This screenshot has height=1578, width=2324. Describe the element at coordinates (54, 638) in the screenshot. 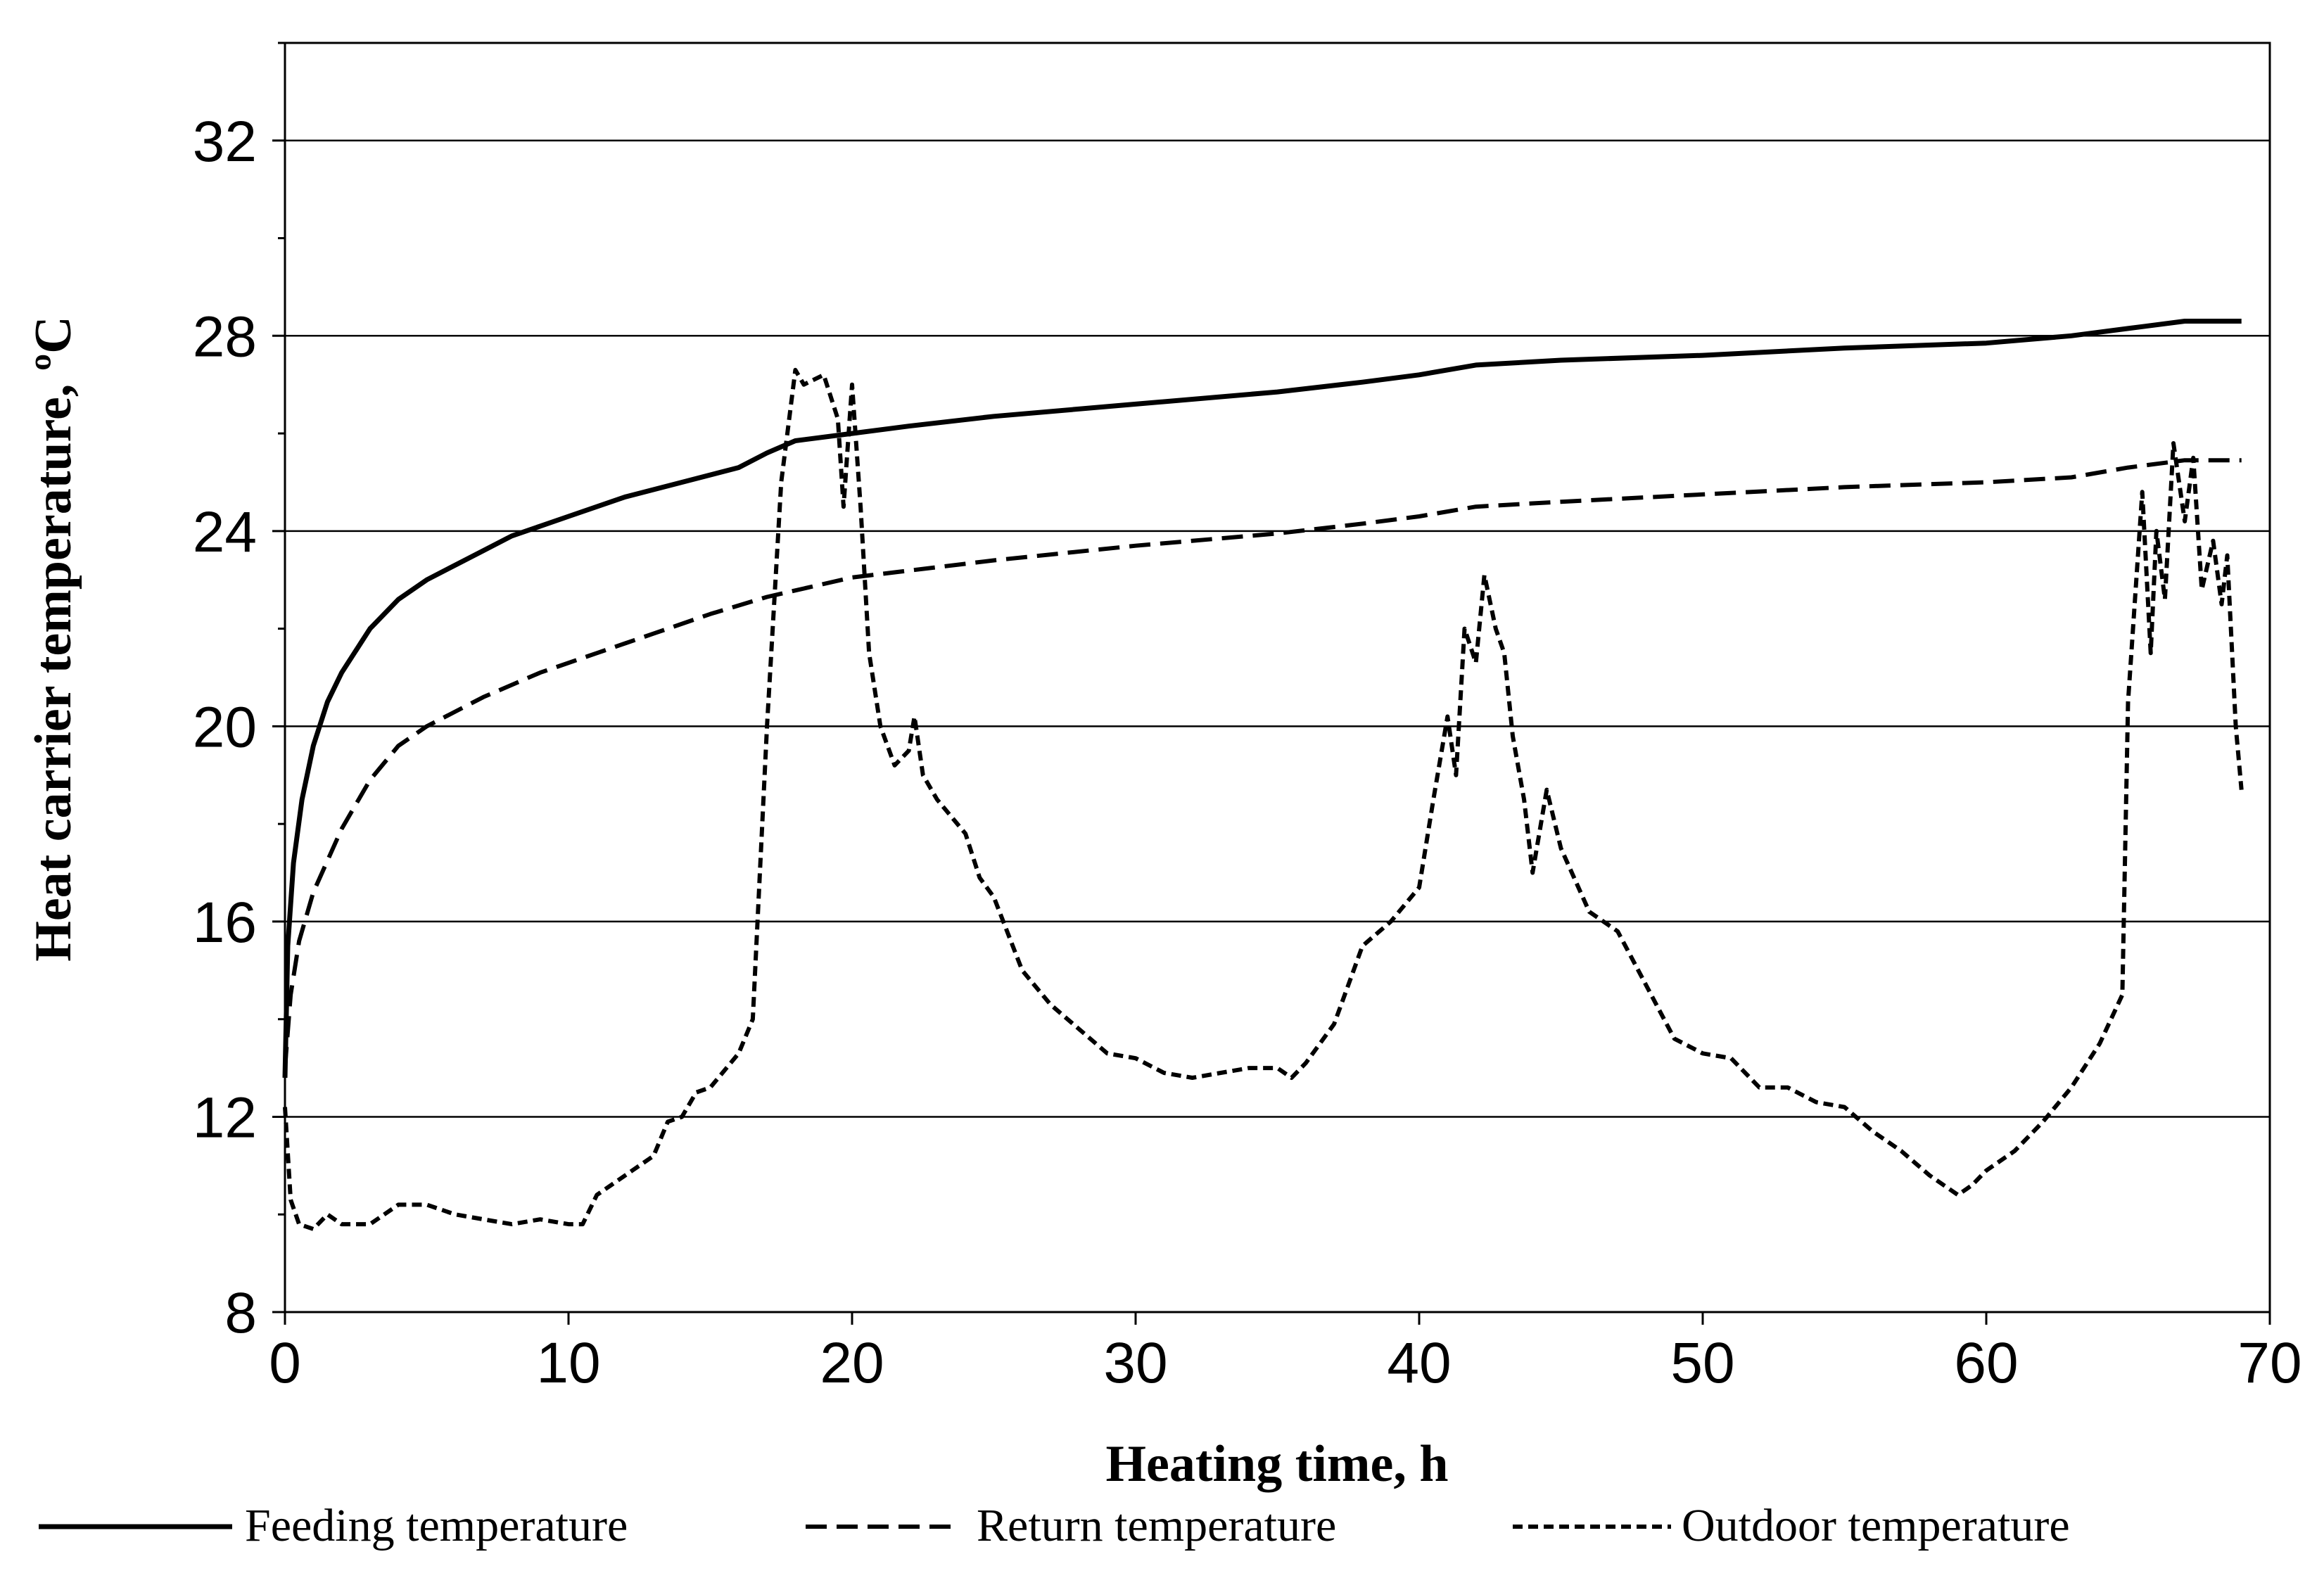

I see `y-axis-title: Heat carrier temperature, ºC` at that location.